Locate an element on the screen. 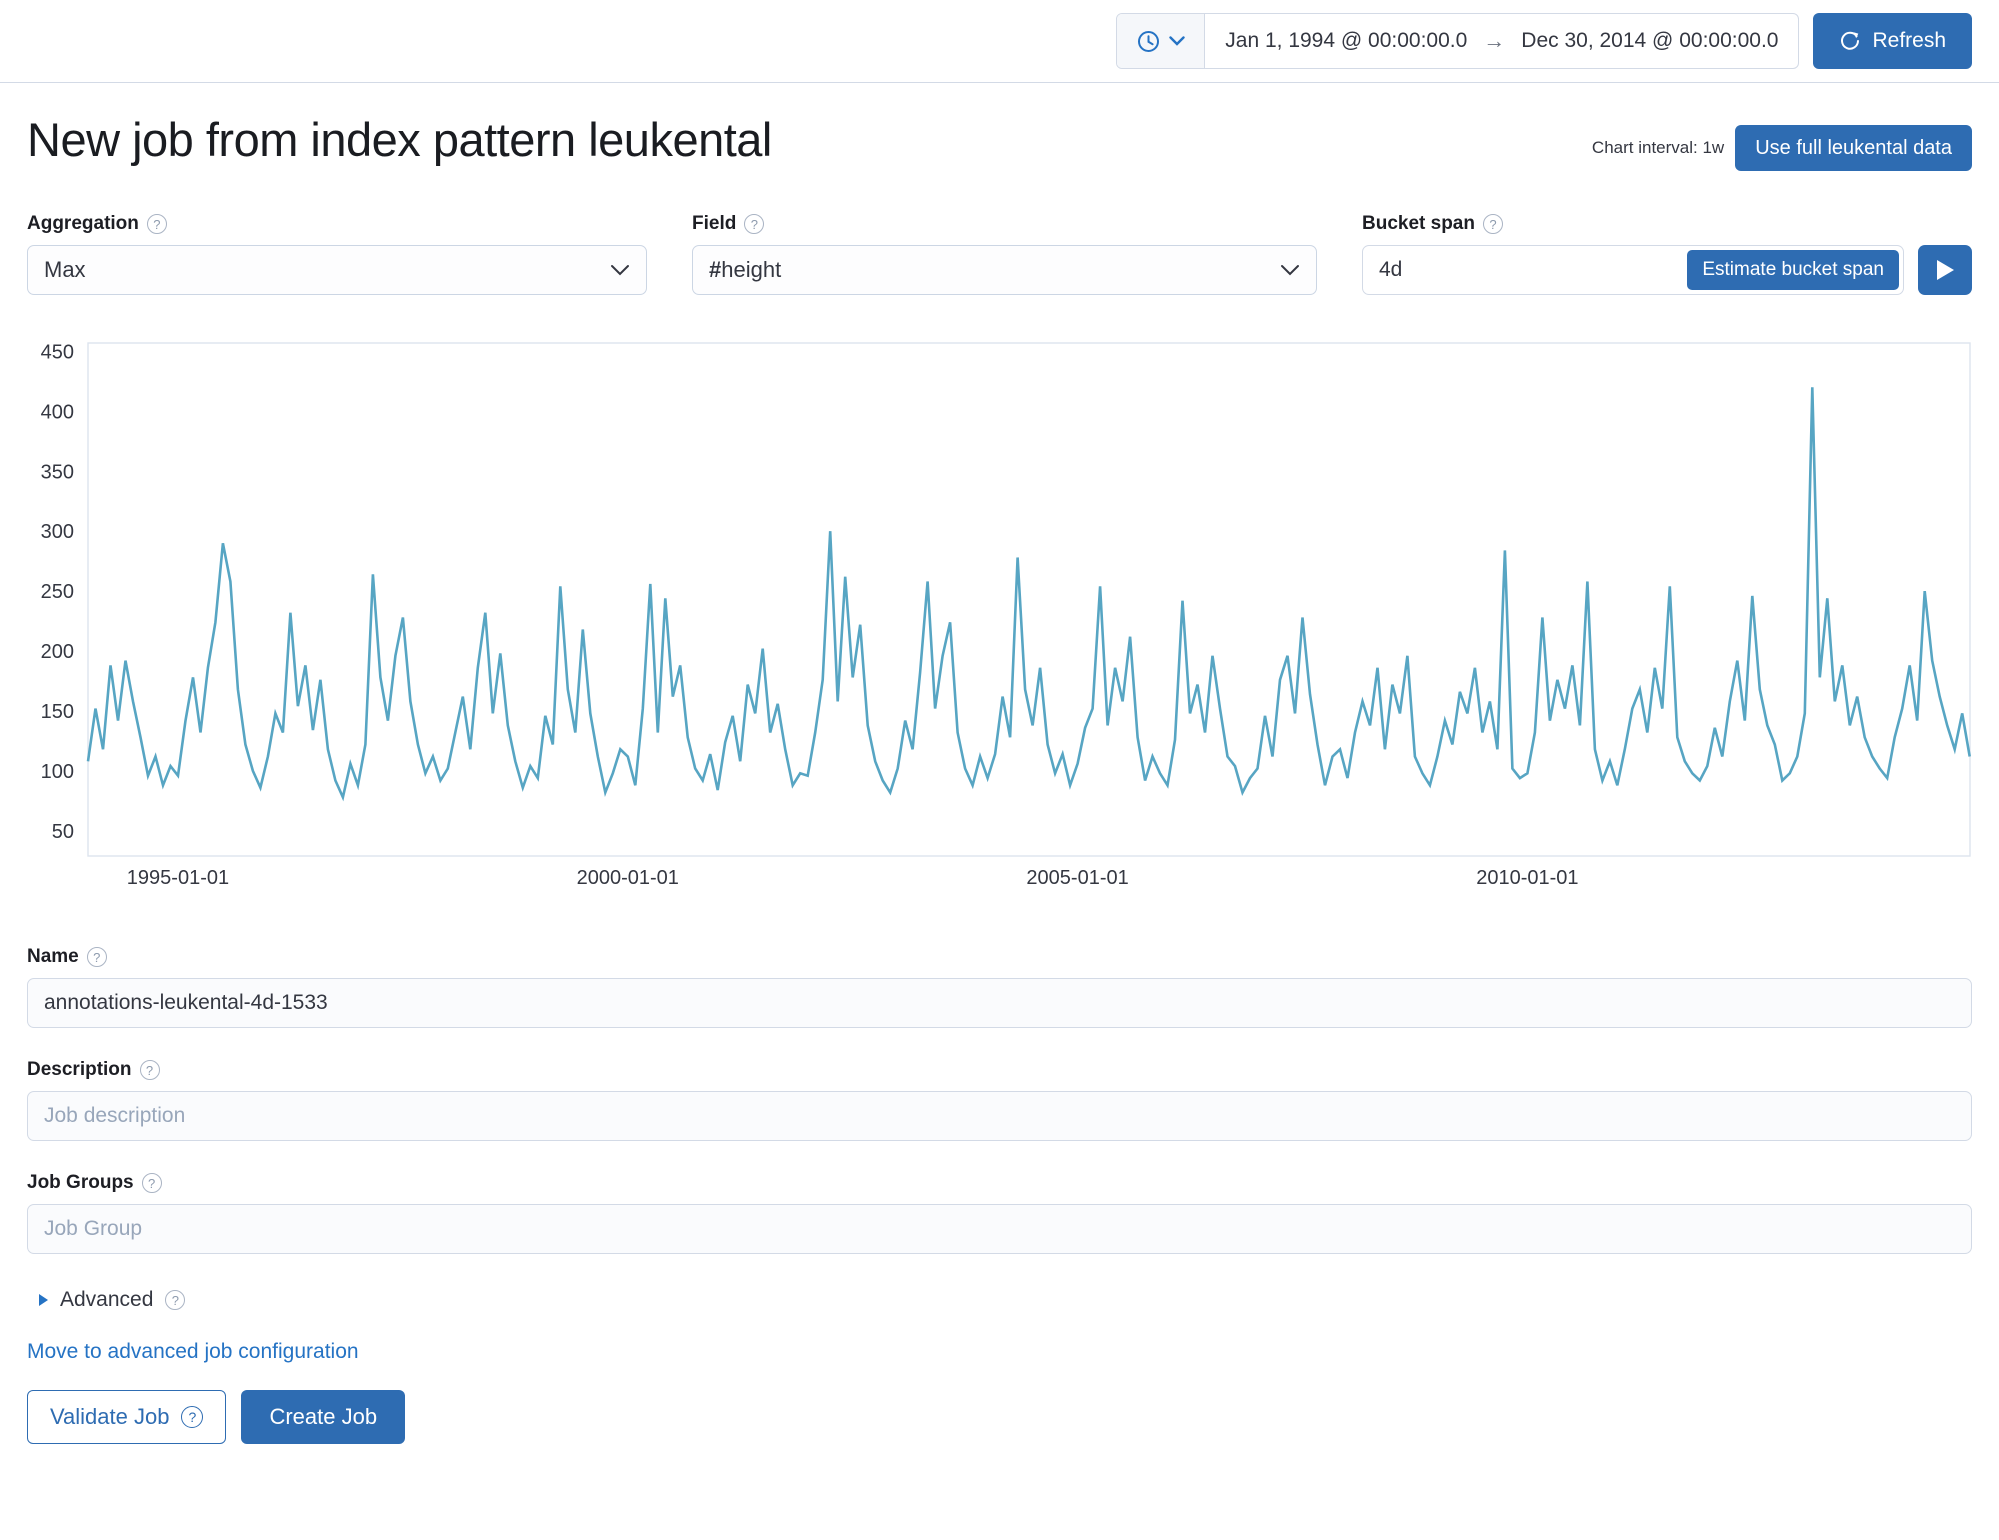 This screenshot has width=1999, height=1540. validate-help-icon: ? is located at coordinates (192, 1417).